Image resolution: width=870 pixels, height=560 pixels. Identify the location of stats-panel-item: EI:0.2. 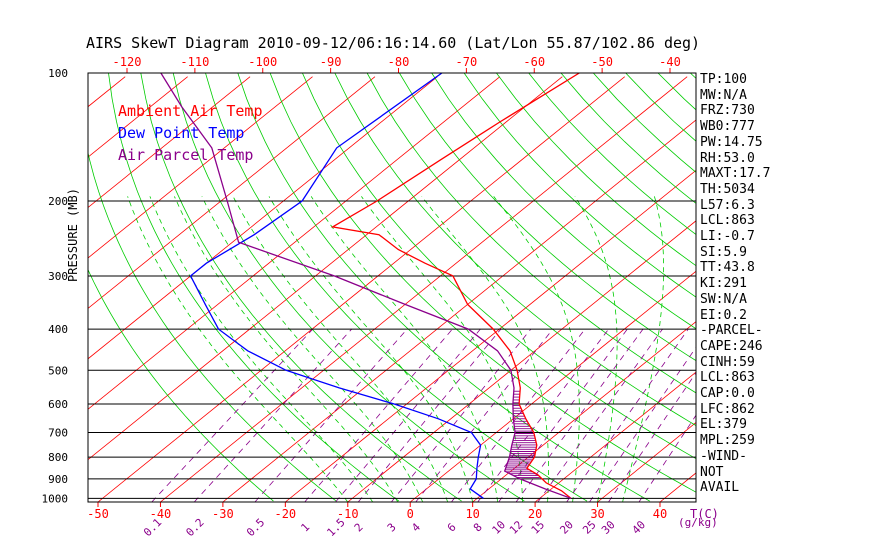
(723, 315).